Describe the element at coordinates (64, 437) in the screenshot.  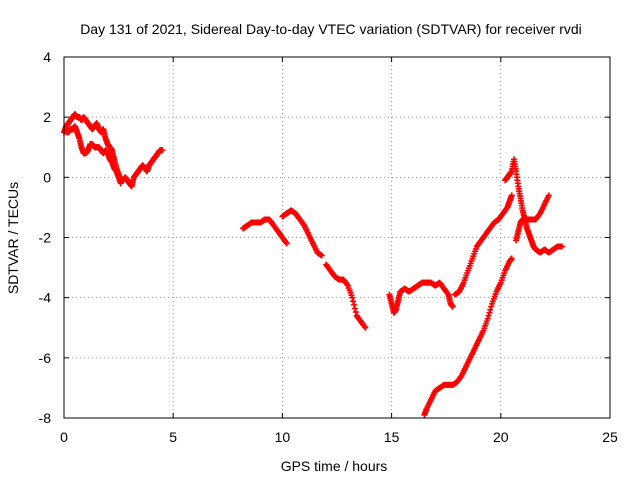
I see `x-tick-label: 0` at that location.